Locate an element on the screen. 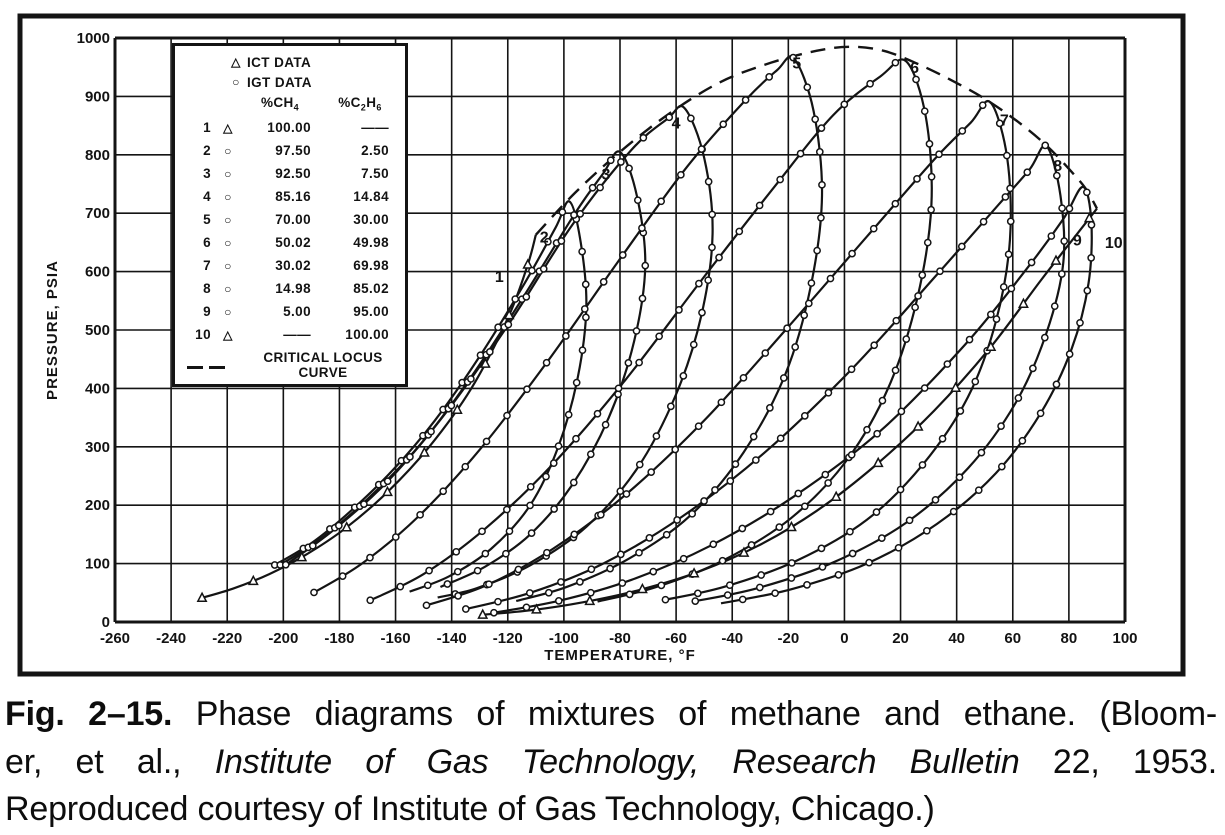 Image resolution: width=1225 pixels, height=835 pixels. legend-curve-number: 8 is located at coordinates (207, 288).